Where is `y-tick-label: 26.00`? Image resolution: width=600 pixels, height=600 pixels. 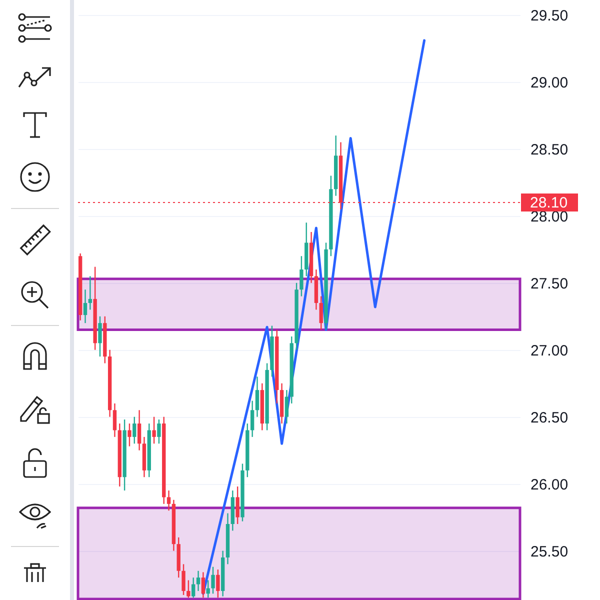 y-tick-label: 26.00 is located at coordinates (549, 485).